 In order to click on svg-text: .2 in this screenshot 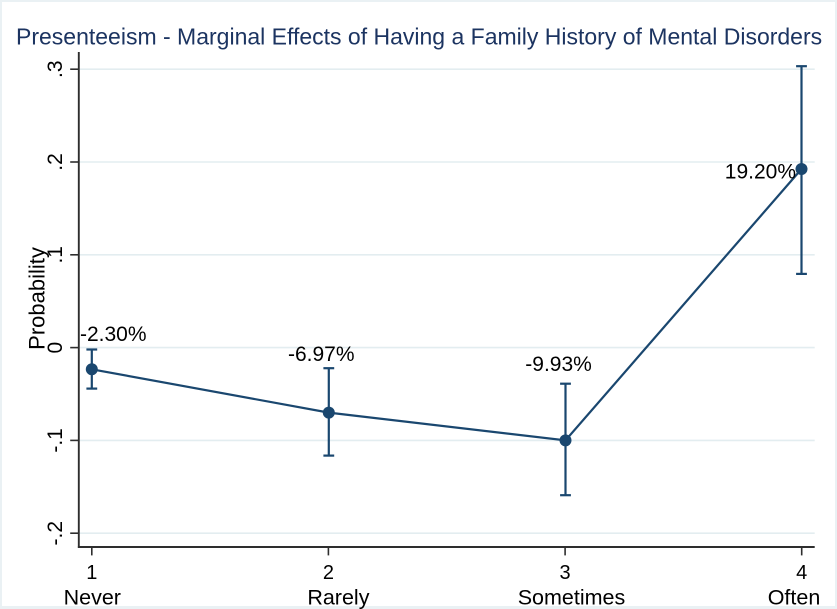, I will do `click(55, 162)`.